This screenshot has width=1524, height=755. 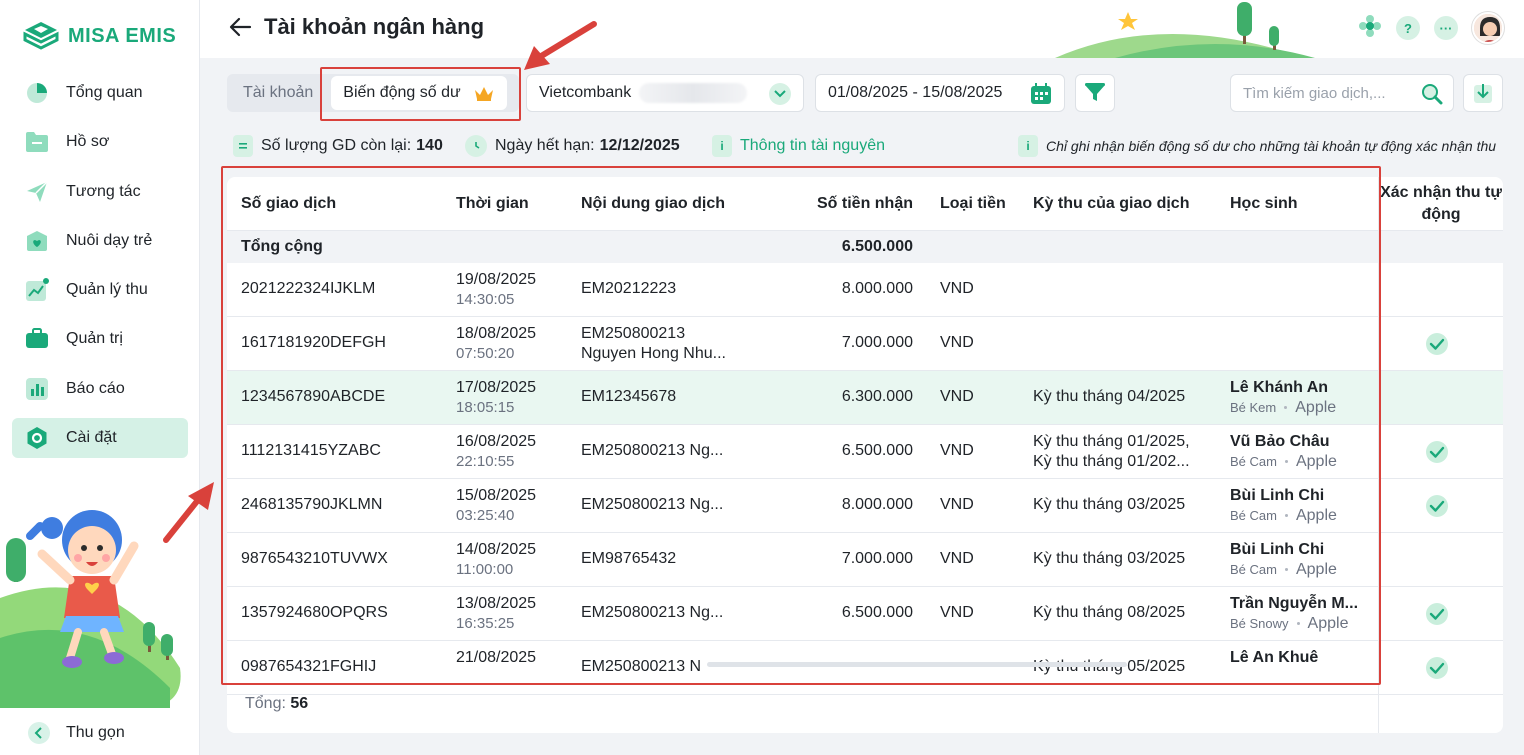 I want to click on student-class: Apple, so click(x=1316, y=515).